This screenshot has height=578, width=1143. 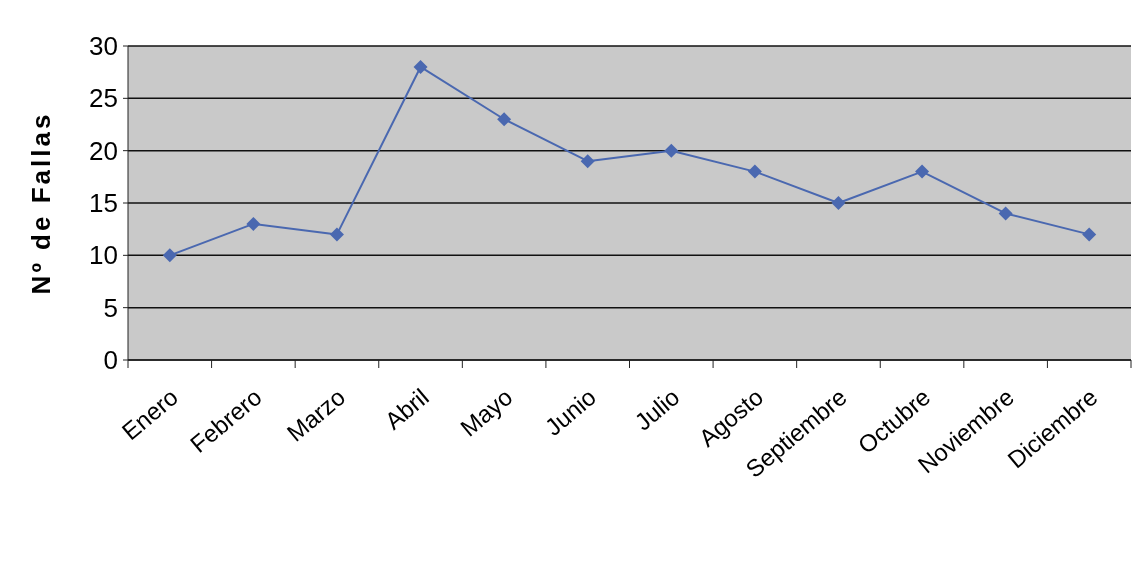 I want to click on y-tick-label: 25, so click(x=103, y=98).